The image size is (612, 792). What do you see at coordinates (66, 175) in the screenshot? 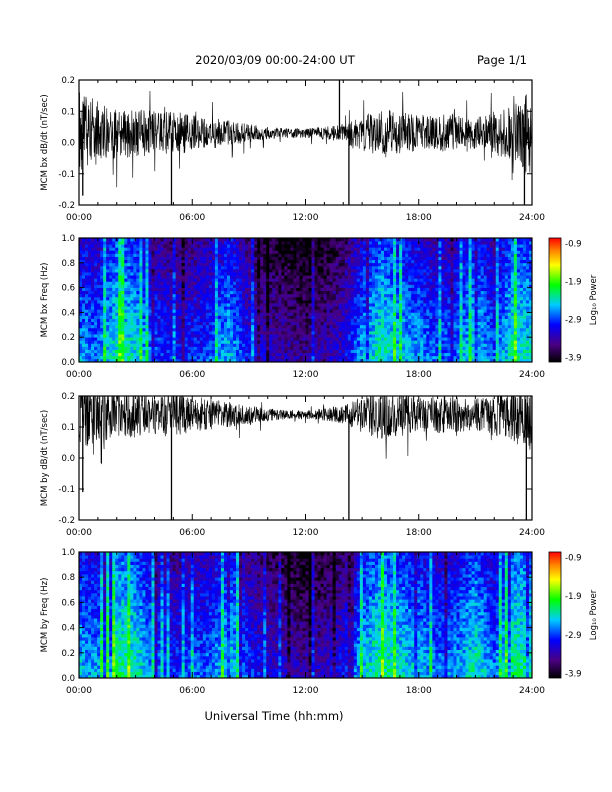
I see `bx-waveform-ytick-3: -0.1` at bounding box center [66, 175].